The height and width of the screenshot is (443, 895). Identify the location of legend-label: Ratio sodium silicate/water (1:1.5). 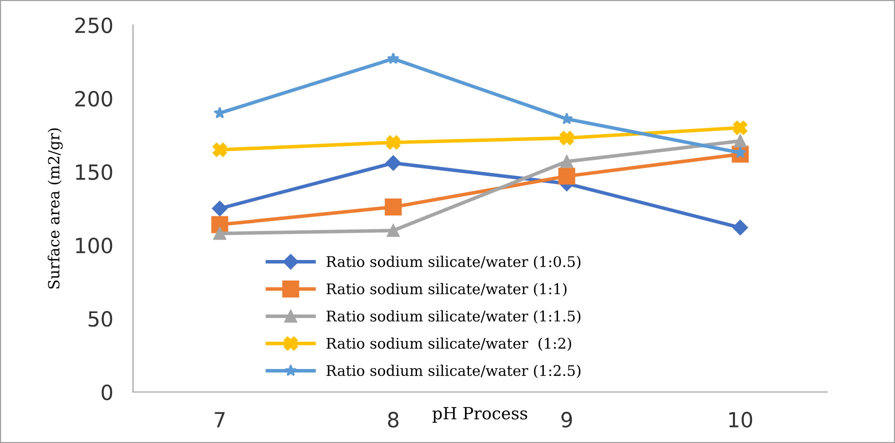
(453, 317).